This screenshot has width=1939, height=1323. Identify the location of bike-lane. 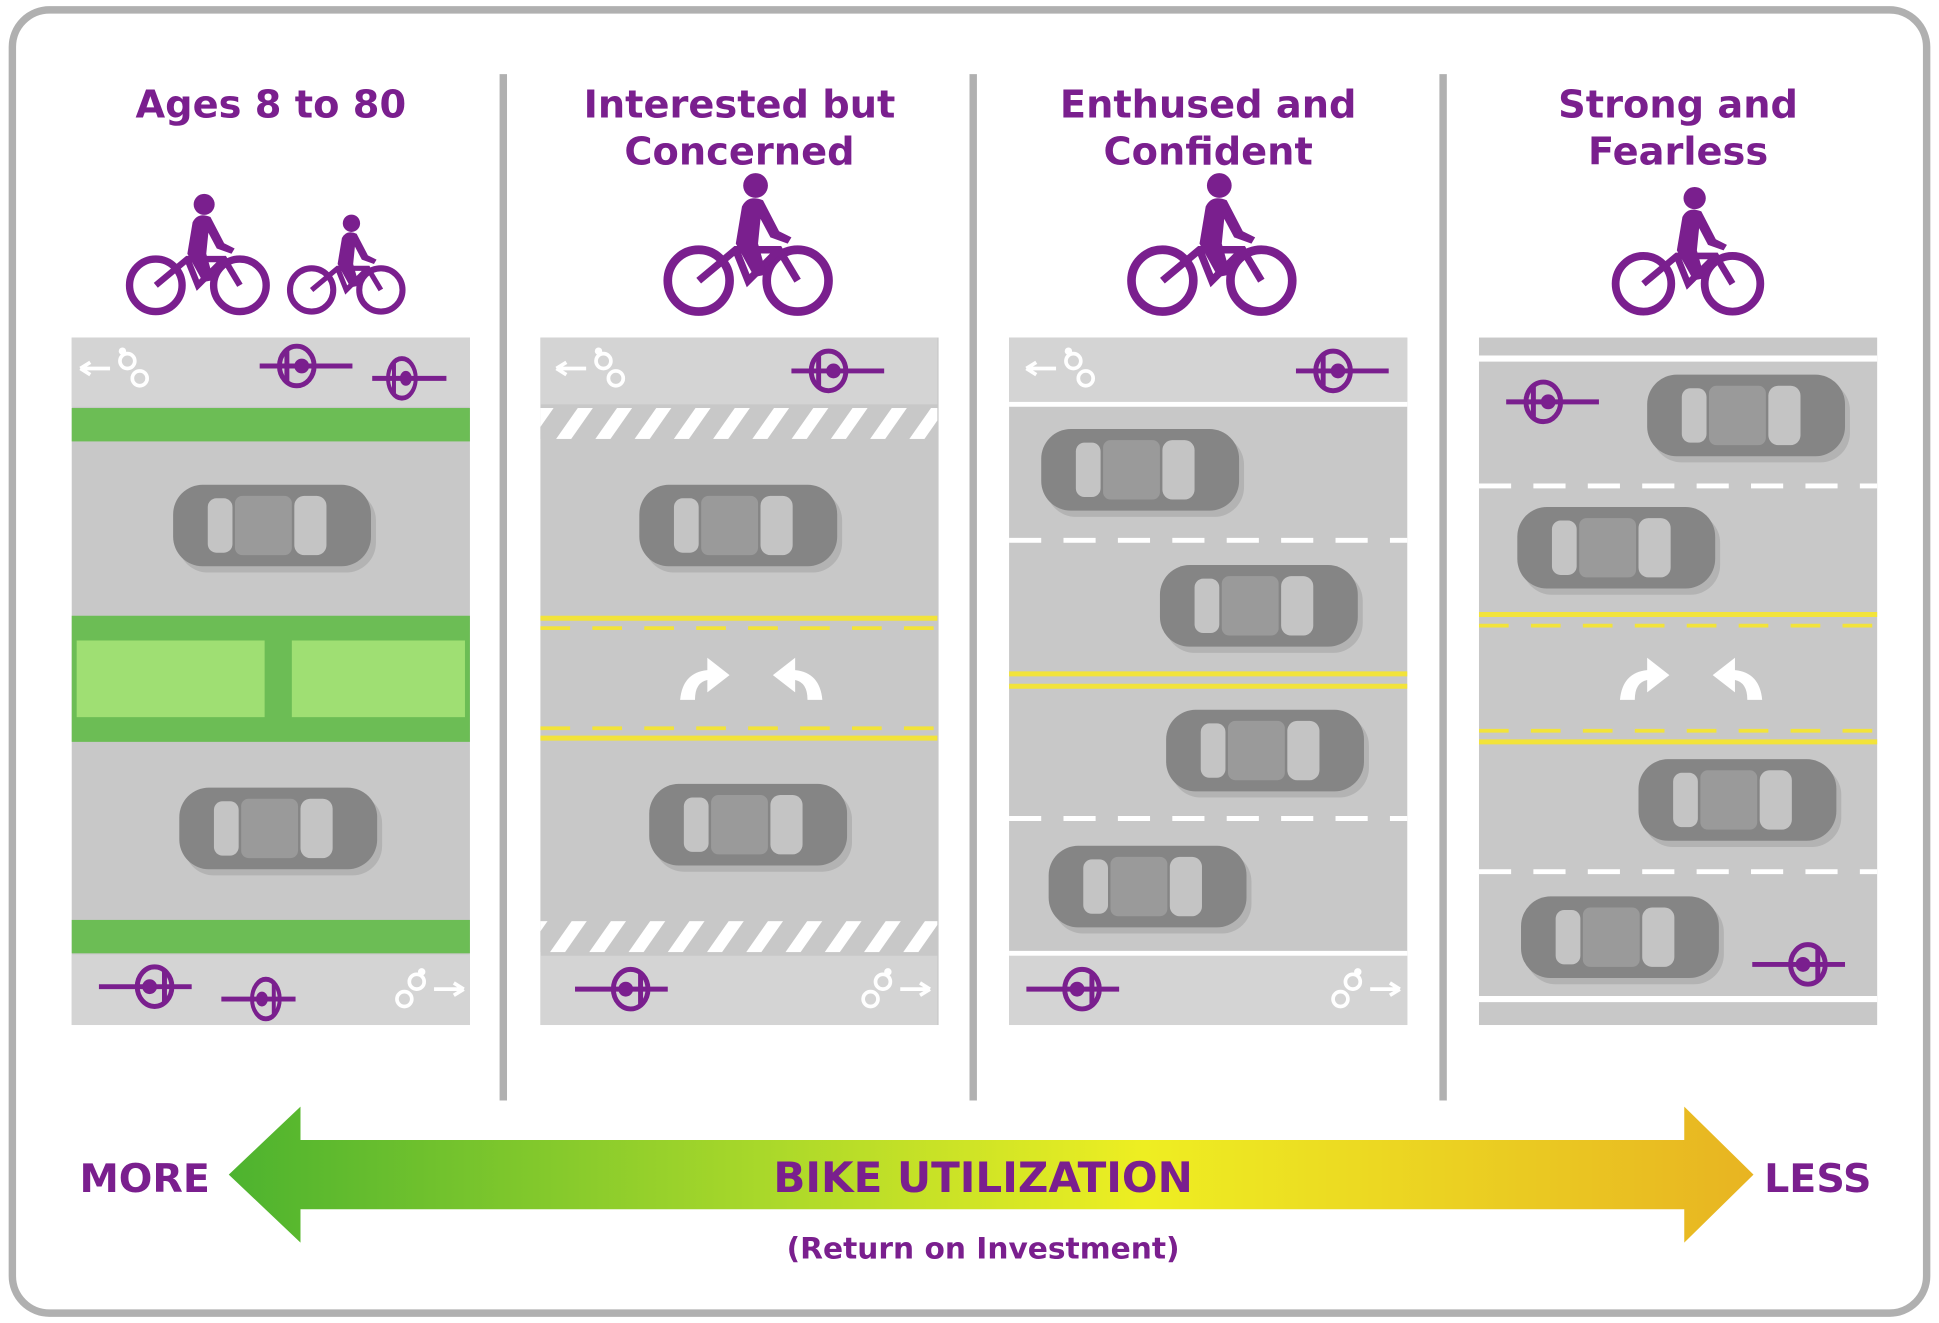
(270, 990).